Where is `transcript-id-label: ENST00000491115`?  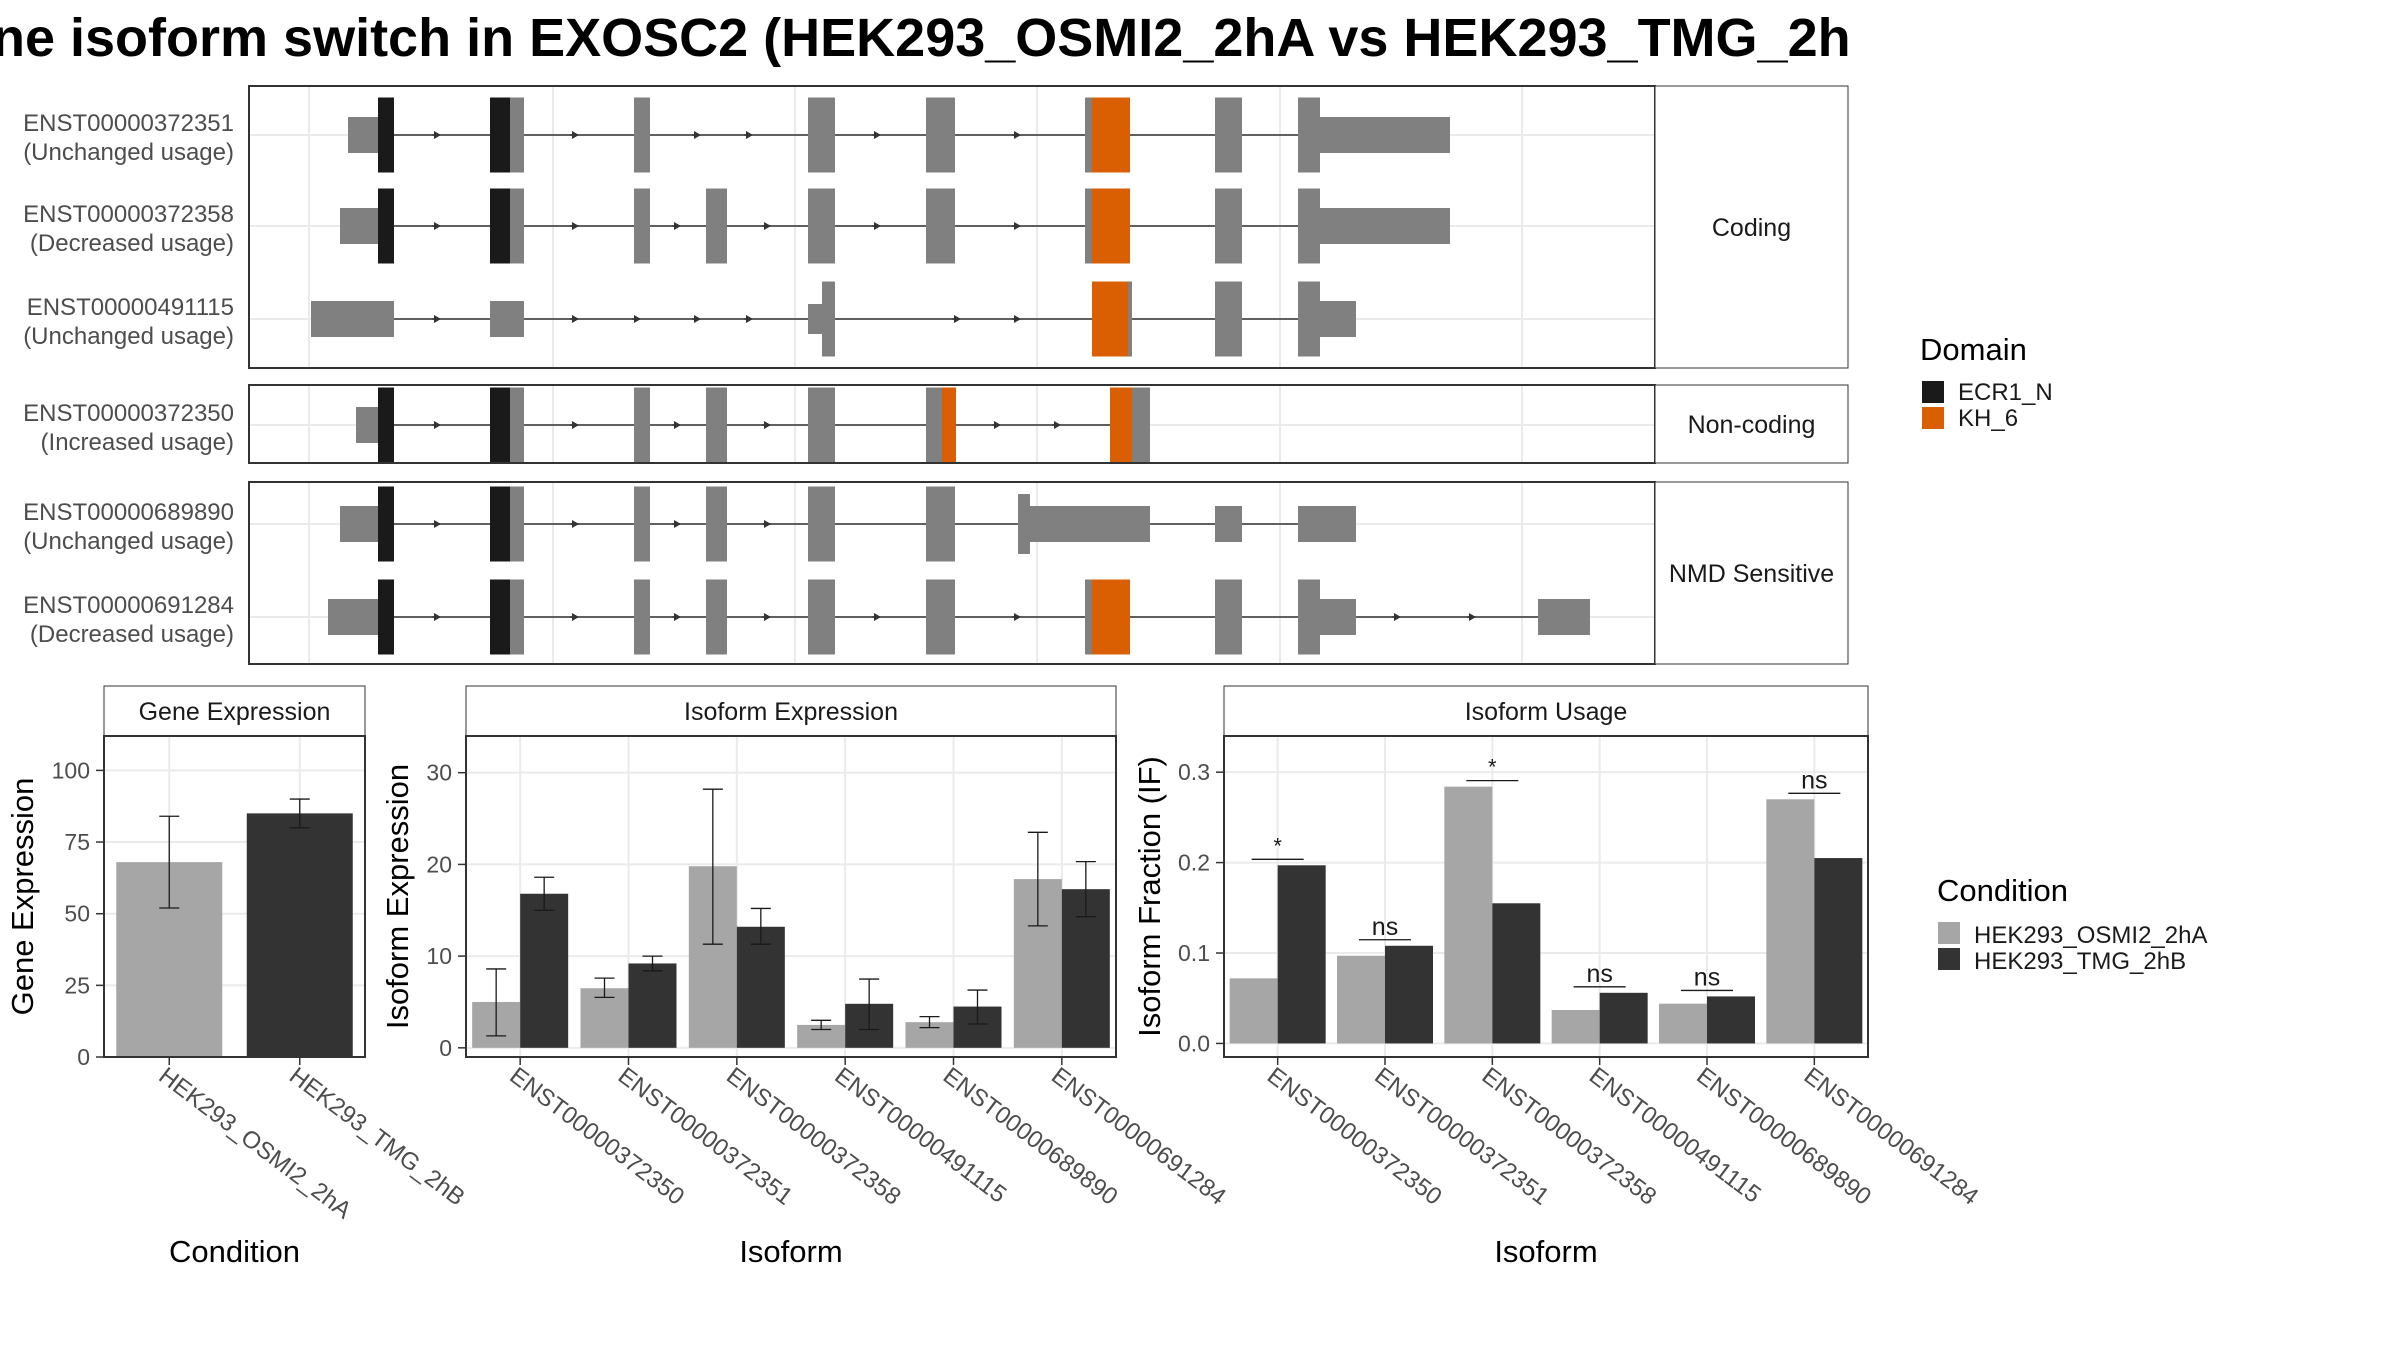
transcript-id-label: ENST00000491115 is located at coordinates (130, 307).